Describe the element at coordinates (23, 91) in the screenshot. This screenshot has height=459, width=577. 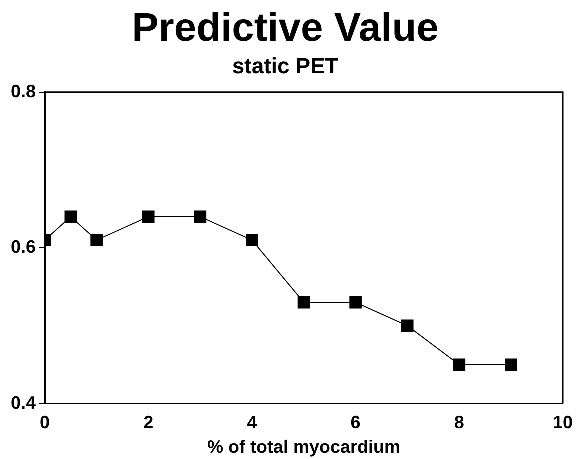
I see `y-tick-label: 0.8` at that location.